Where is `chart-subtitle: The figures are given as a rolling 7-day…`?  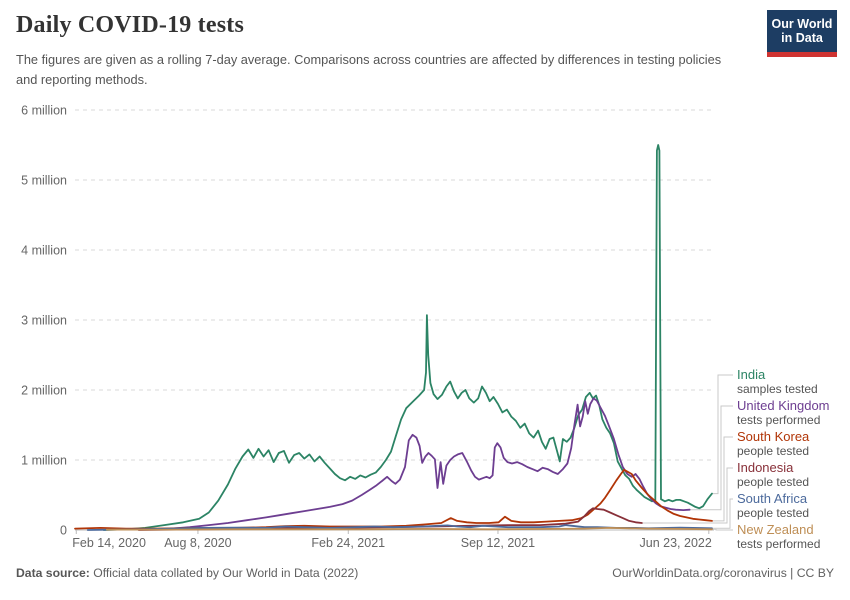
chart-subtitle: The figures are given as a rolling 7-day… is located at coordinates (369, 69).